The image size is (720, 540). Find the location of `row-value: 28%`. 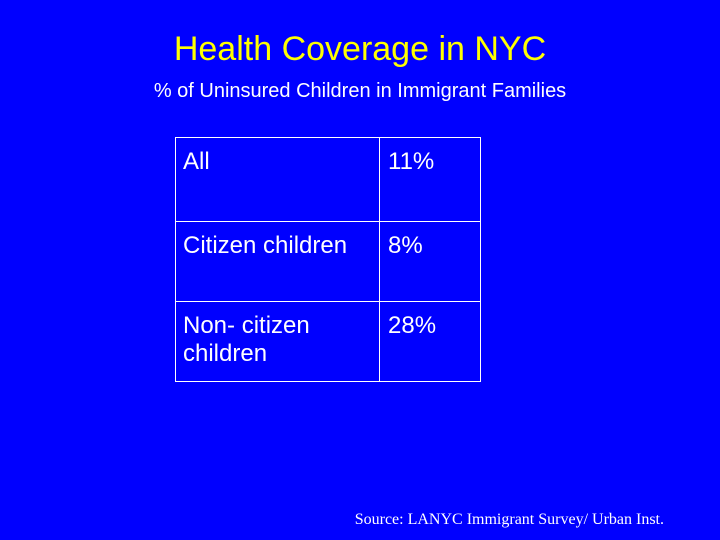

row-value: 28% is located at coordinates (412, 325).